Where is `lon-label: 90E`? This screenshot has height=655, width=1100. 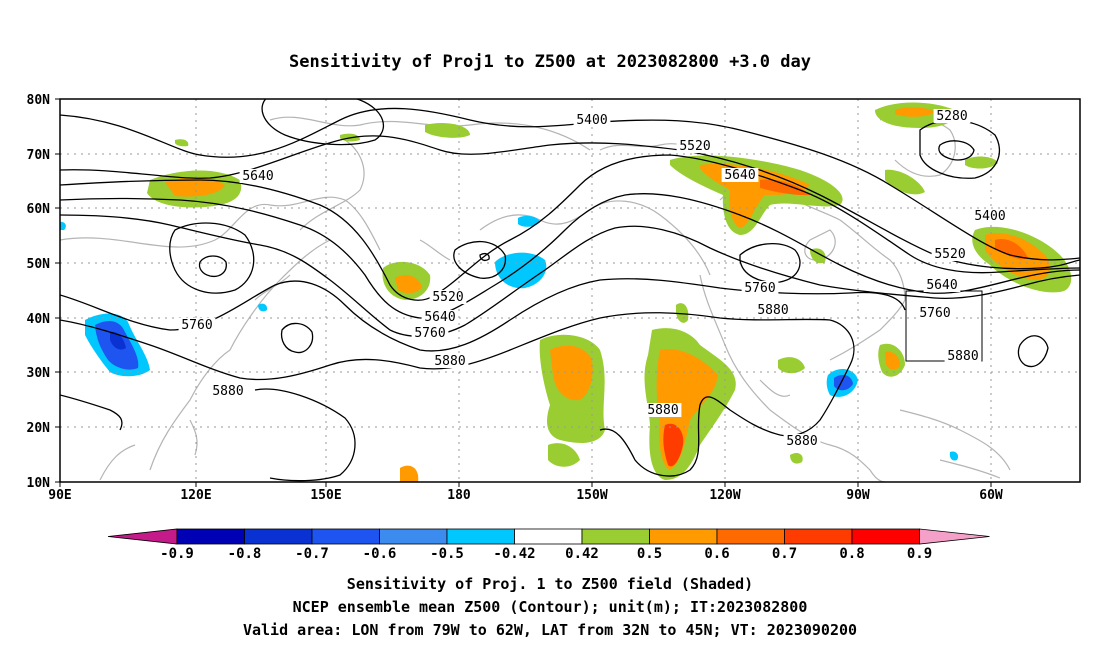 lon-label: 90E is located at coordinates (59, 495).